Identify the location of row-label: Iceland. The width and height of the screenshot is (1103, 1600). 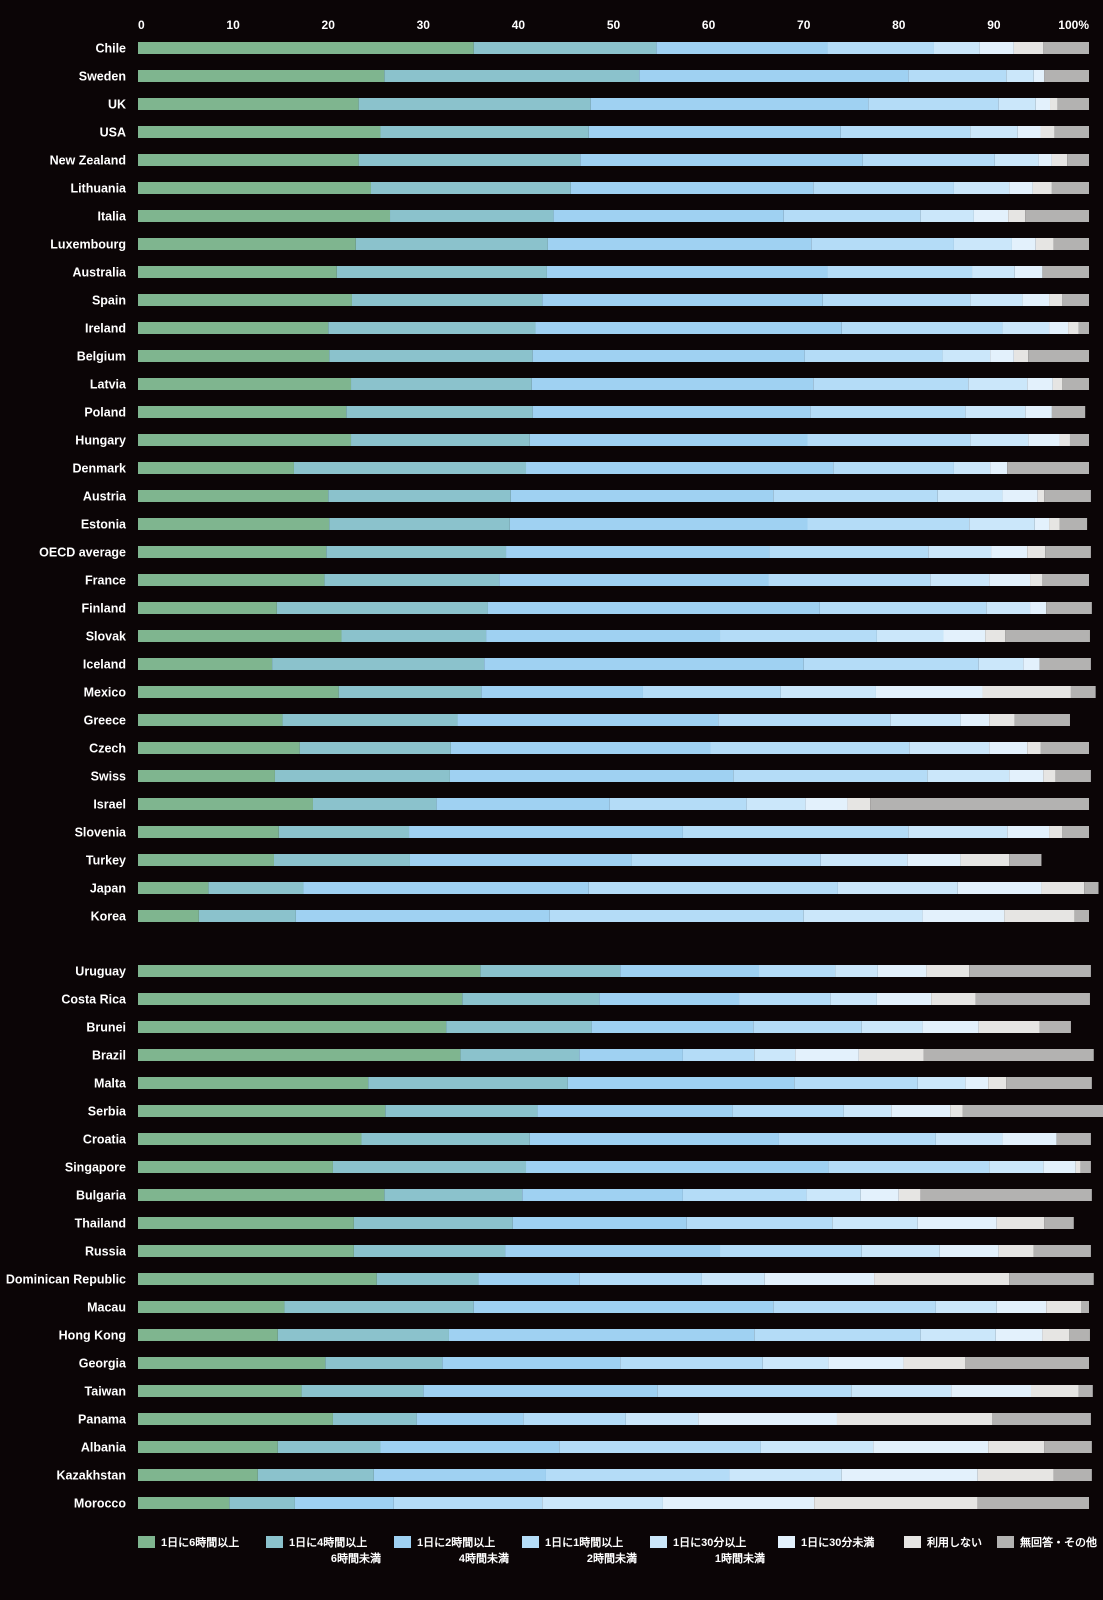
(104, 665).